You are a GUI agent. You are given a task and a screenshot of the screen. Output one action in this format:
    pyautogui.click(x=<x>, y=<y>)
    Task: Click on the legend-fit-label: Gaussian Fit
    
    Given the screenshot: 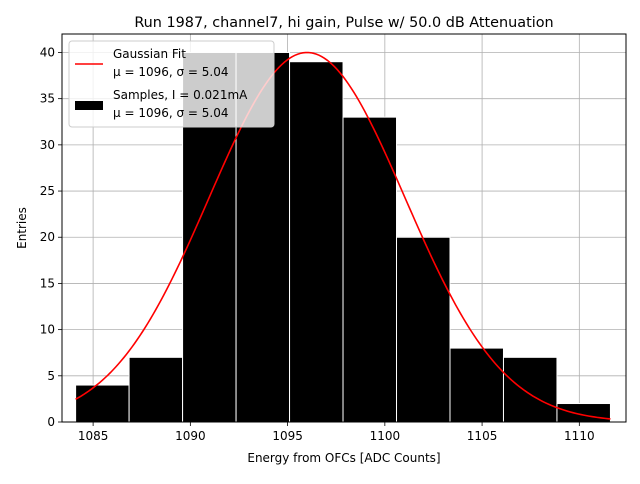 What is the action you would take?
    pyautogui.click(x=149, y=54)
    